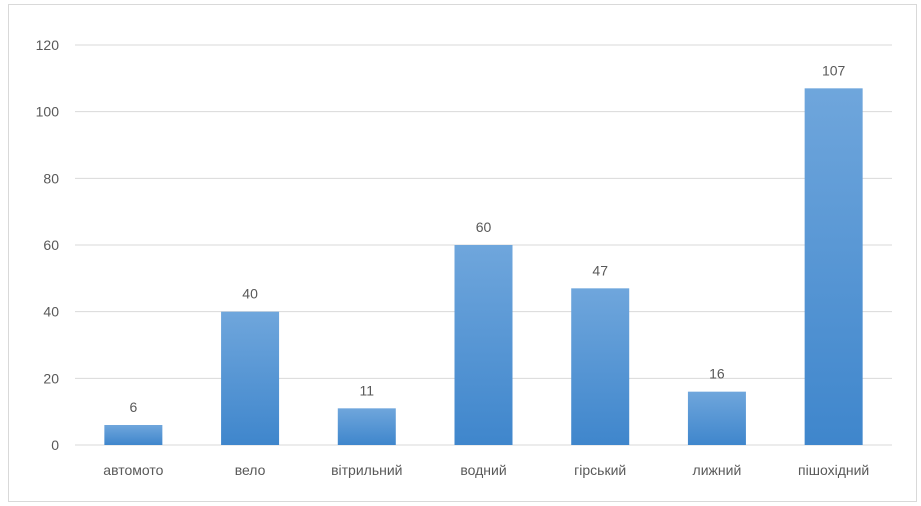  Describe the element at coordinates (48, 112) in the screenshot. I see `y-tick-label: 100` at that location.